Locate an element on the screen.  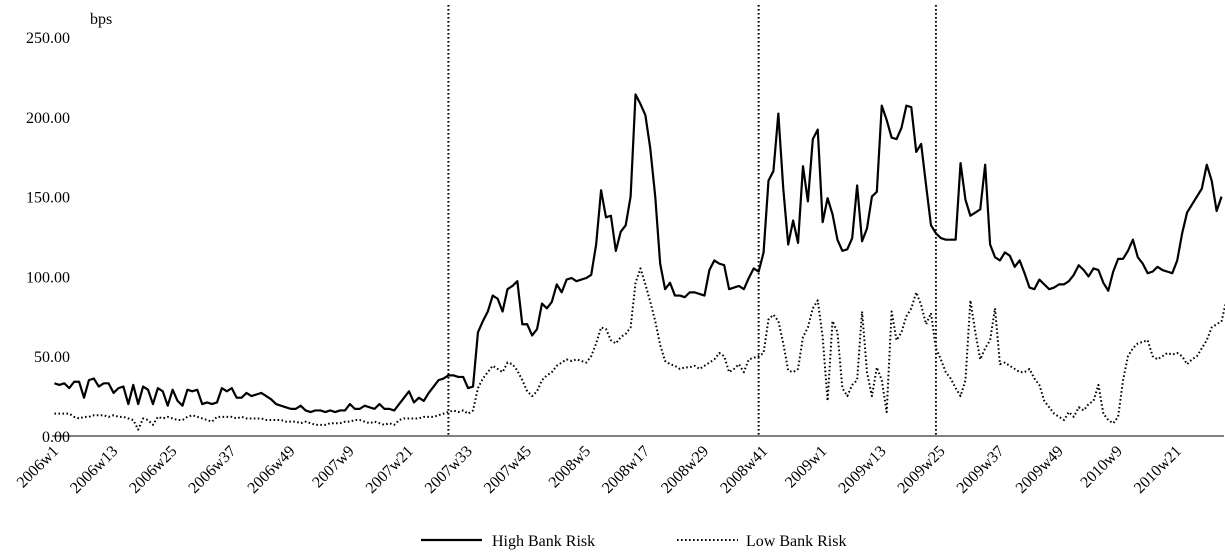
y-tick-label: 200.00 is located at coordinates (48, 118).